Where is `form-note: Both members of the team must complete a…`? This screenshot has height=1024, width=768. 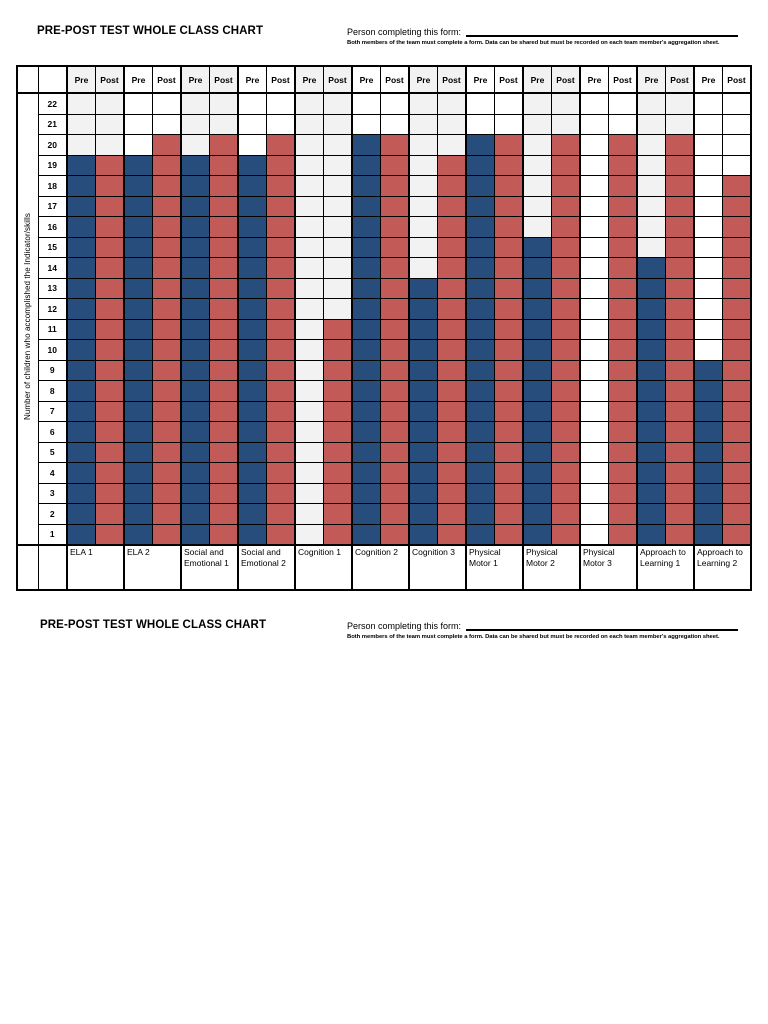 form-note: Both members of the team must complete a… is located at coordinates (533, 43).